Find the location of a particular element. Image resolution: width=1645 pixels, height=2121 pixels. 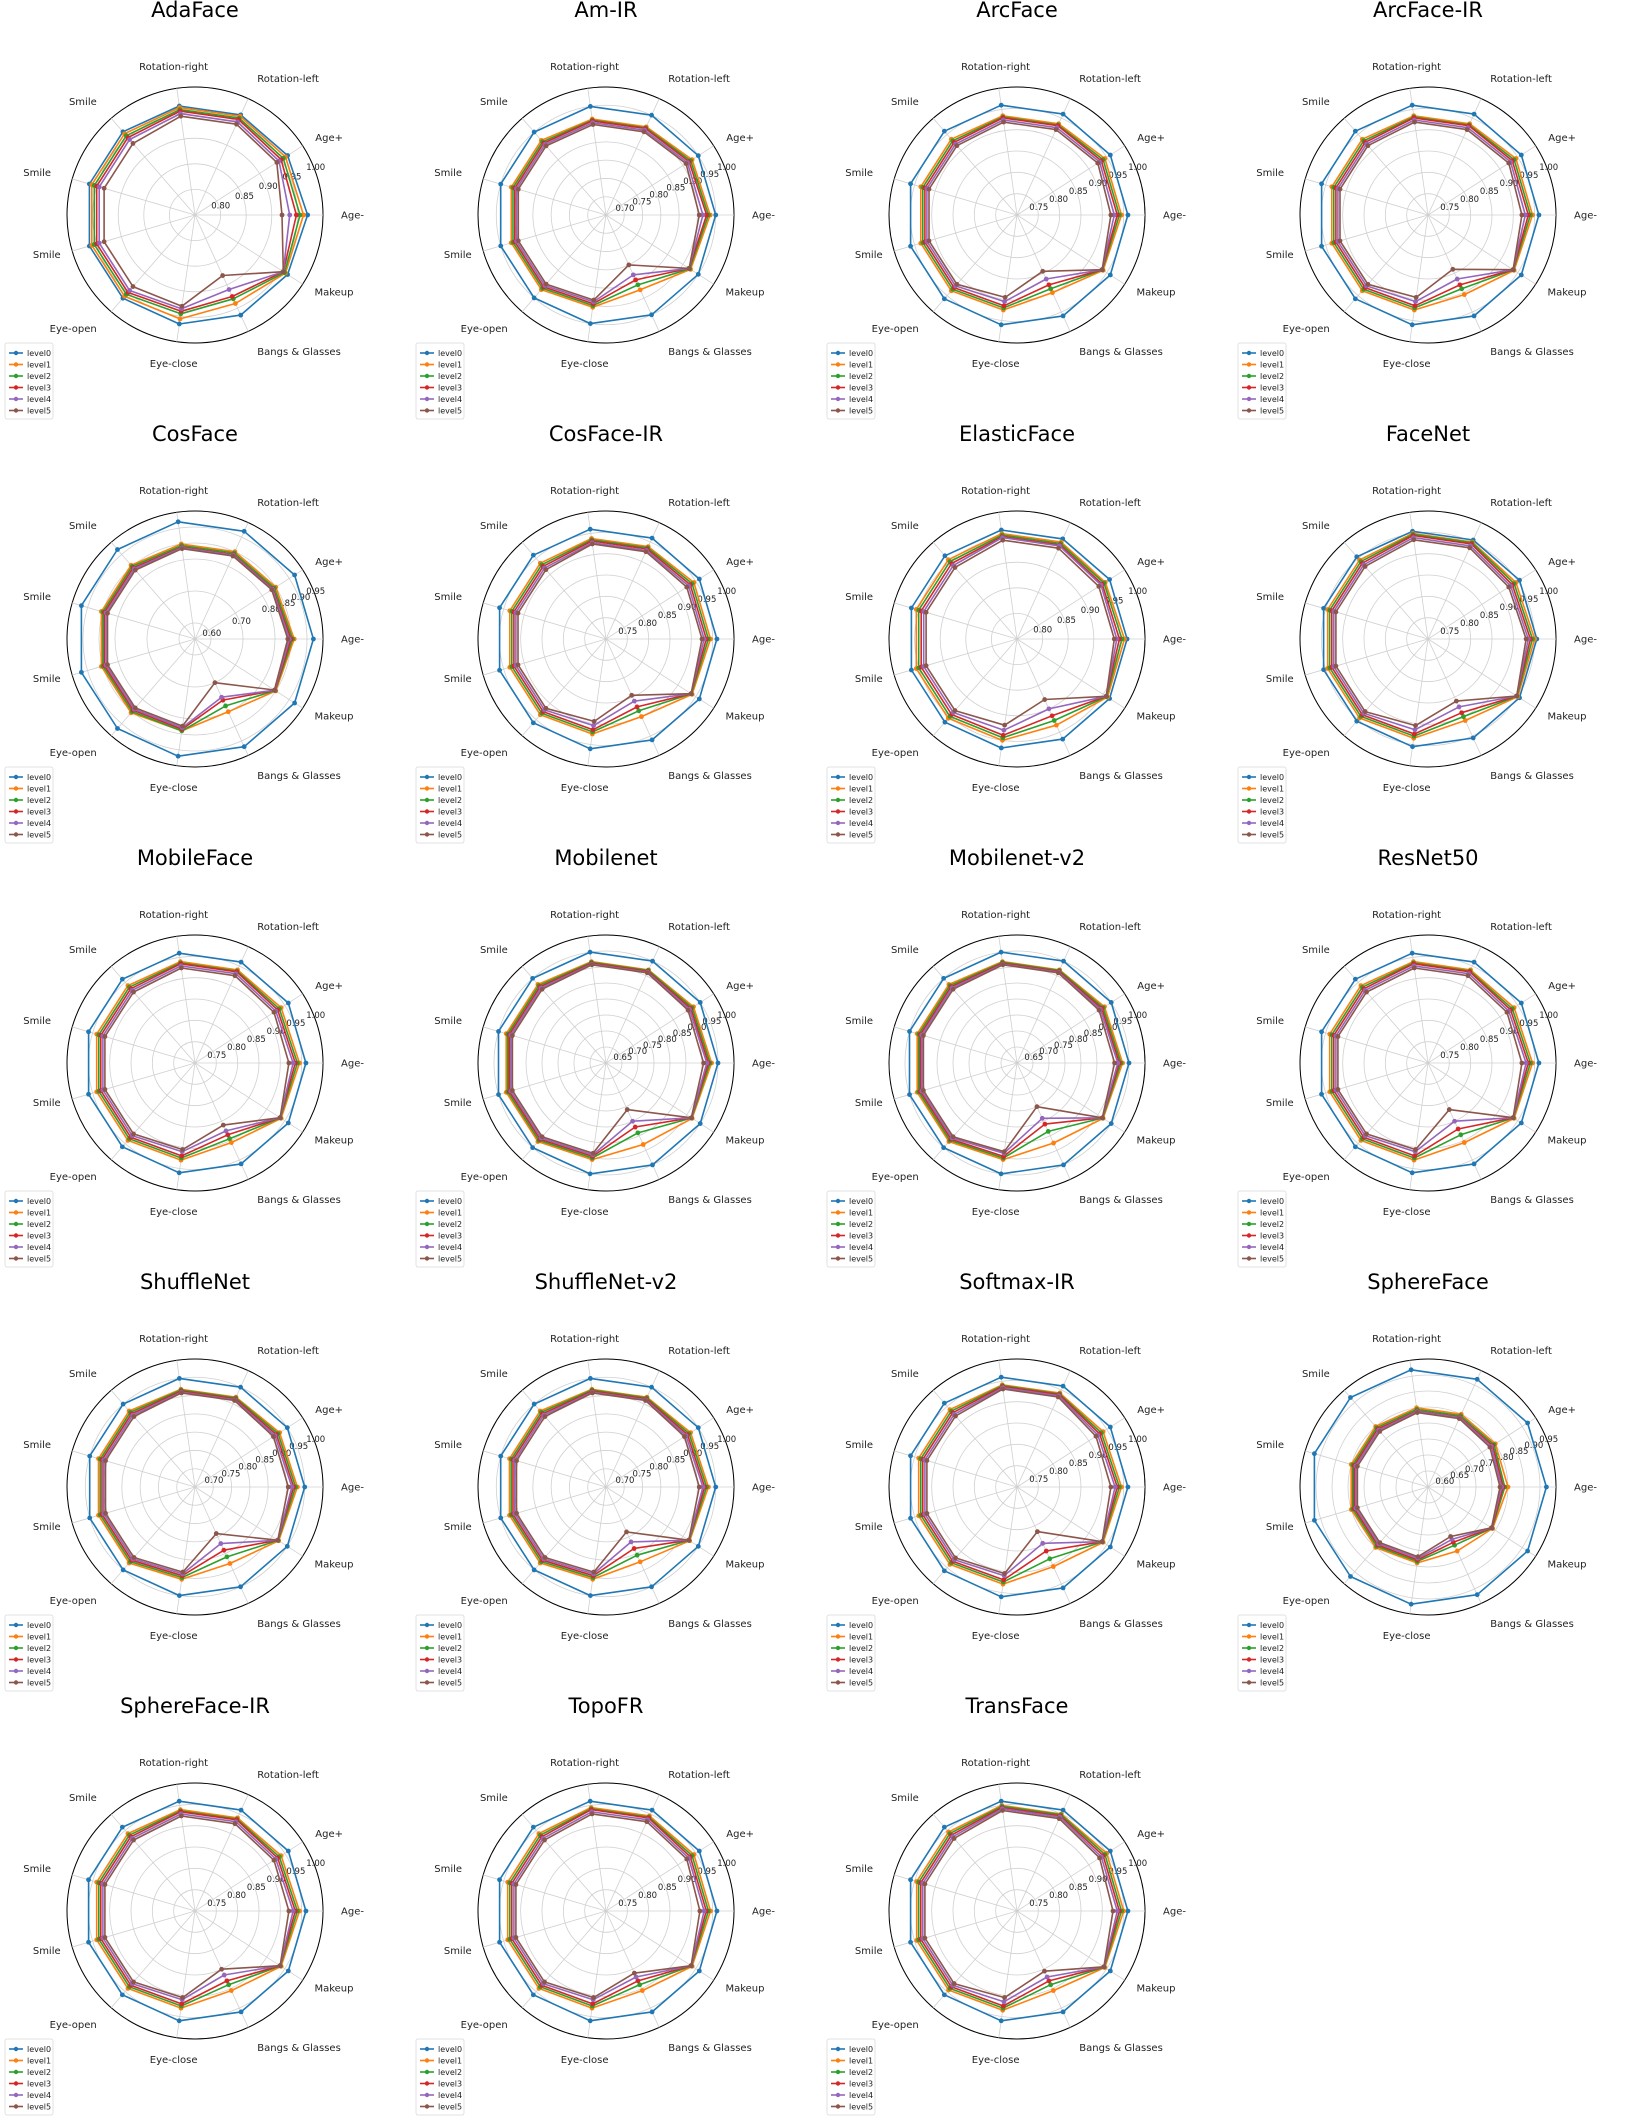

radial-tick-label: 0.75 is located at coordinates (230, 1474).